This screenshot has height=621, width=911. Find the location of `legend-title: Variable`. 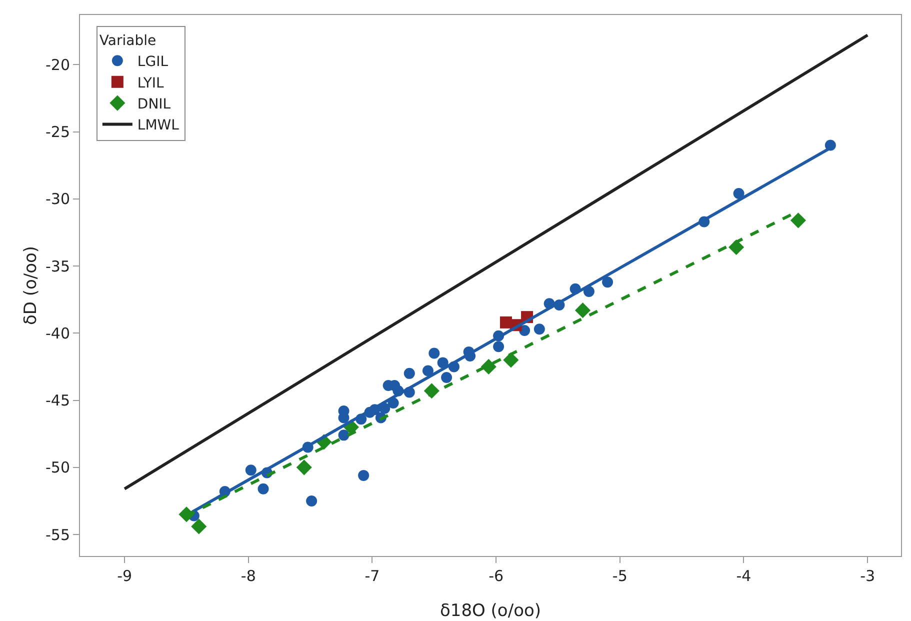

legend-title: Variable is located at coordinates (127, 41).